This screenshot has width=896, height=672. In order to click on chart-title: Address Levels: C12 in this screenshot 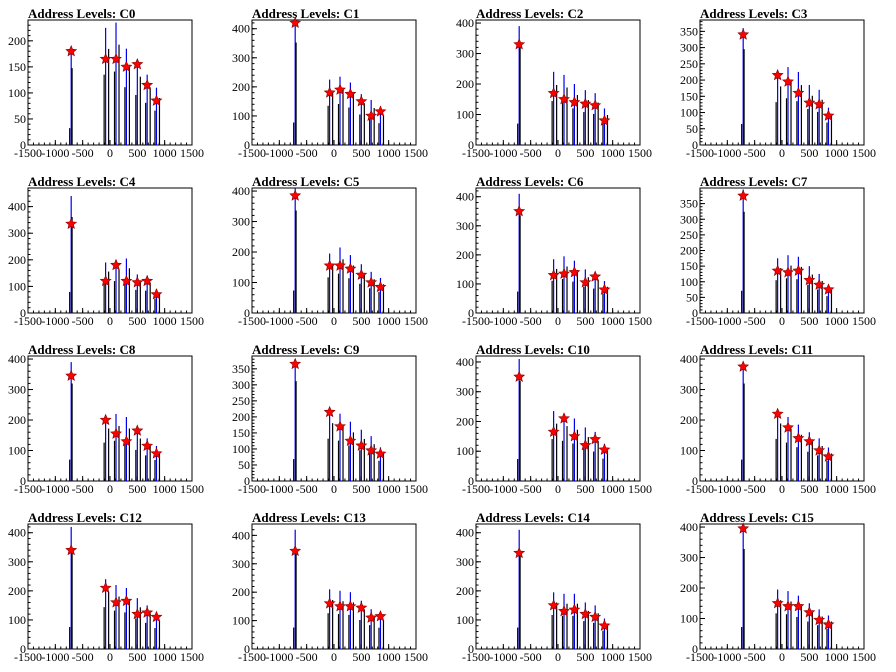, I will do `click(85, 517)`.